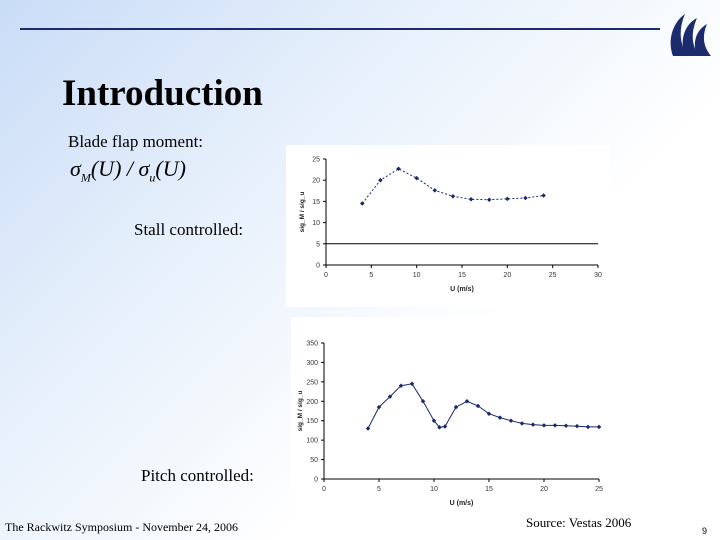 Image resolution: width=720 pixels, height=540 pixels. I want to click on y-tick-label: 350, so click(312, 344).